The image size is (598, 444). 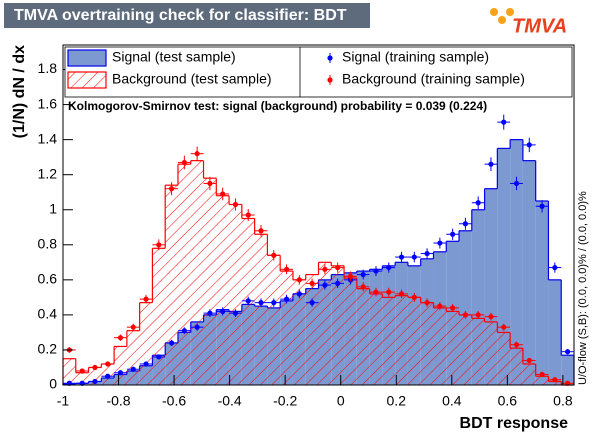 I want to click on x-axis-label: BDT response, so click(x=514, y=423).